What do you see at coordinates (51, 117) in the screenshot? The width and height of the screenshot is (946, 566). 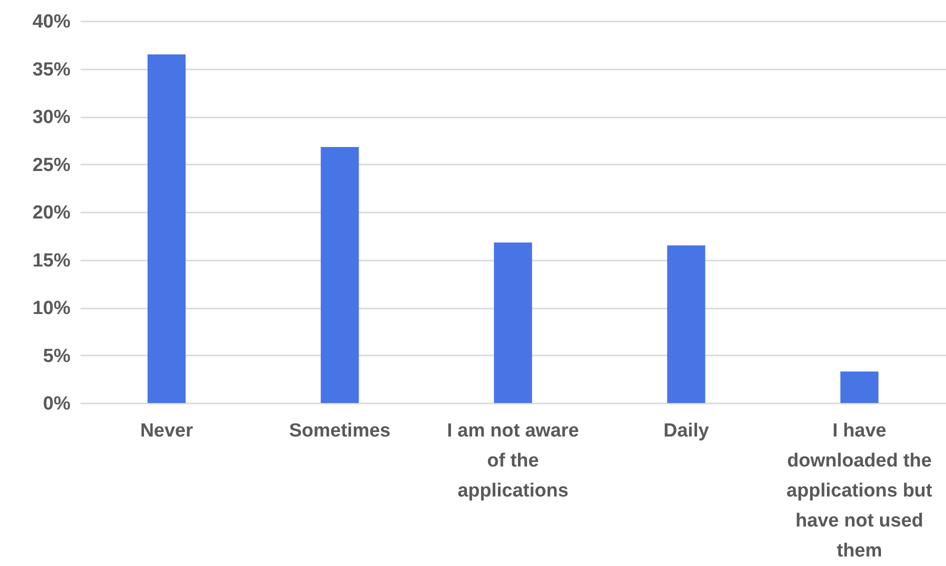 I see `y-tick-label: 30%` at bounding box center [51, 117].